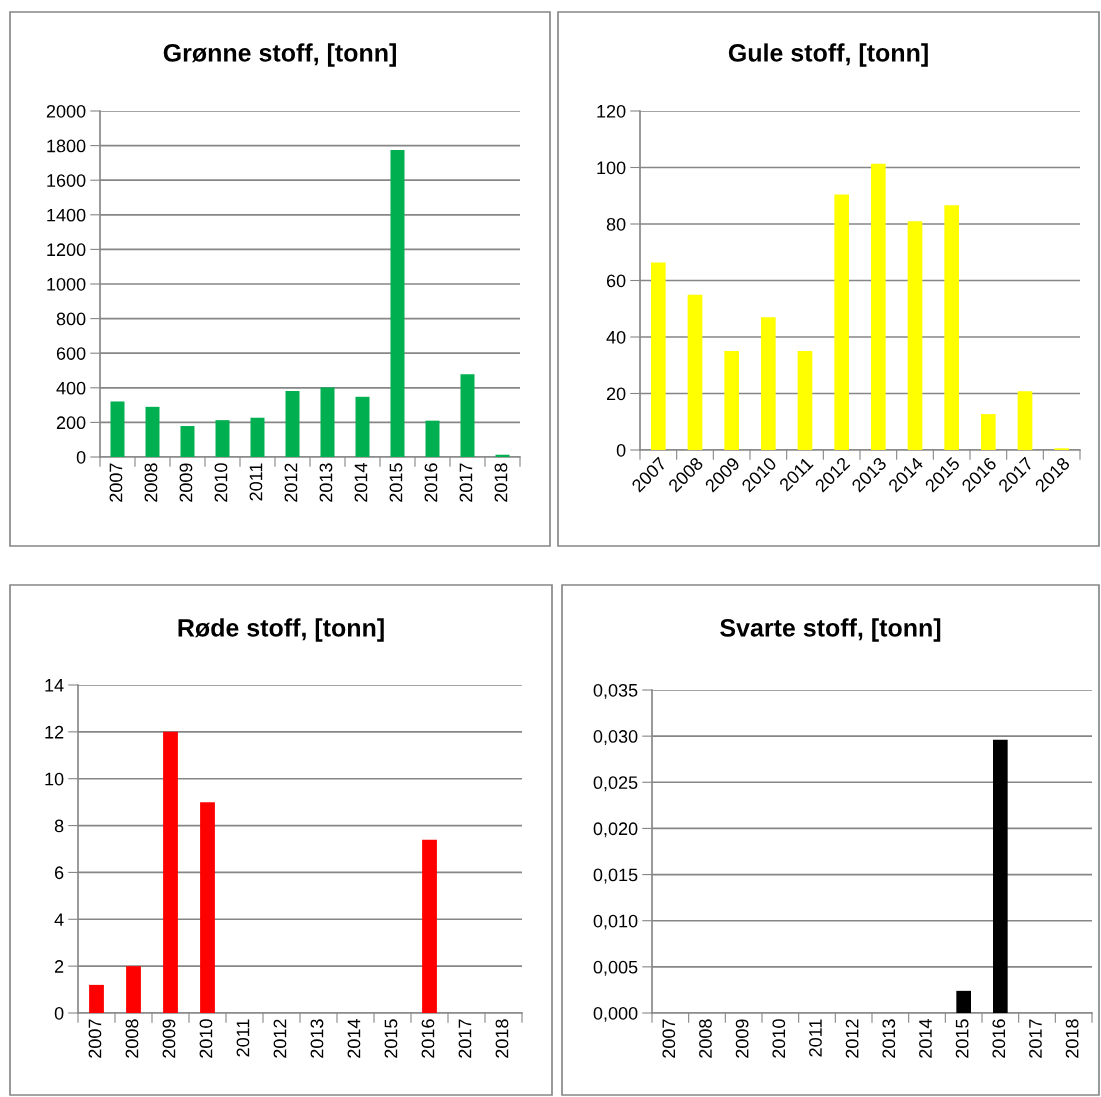 The height and width of the screenshot is (1097, 1101). Describe the element at coordinates (54, 732) in the screenshot. I see `y-tick-label: 12` at that location.